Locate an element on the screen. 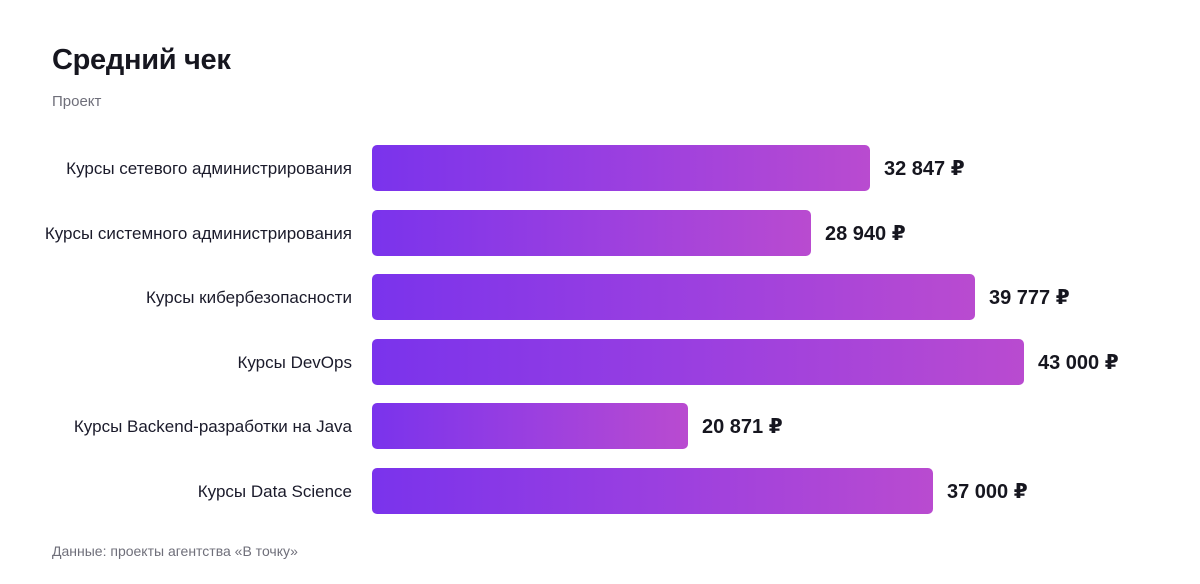 This screenshot has width=1200, height=584. category-label: Курсы кибербезопасности is located at coordinates (249, 297).